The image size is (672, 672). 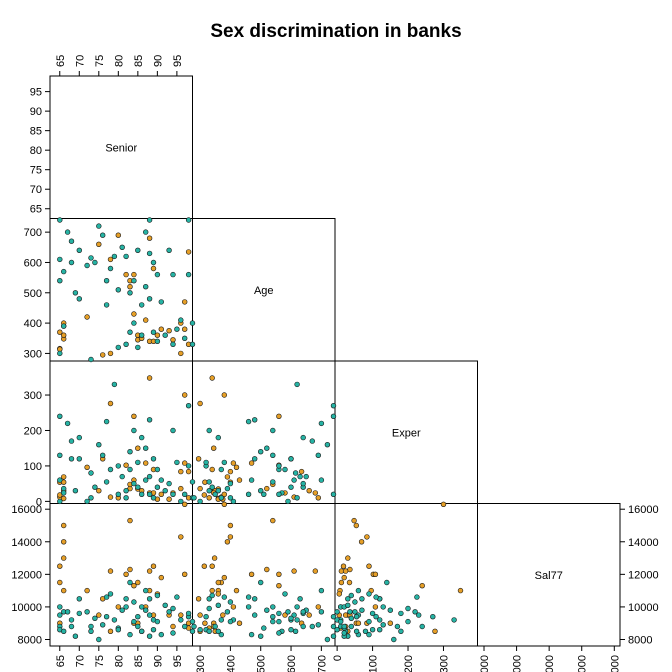 I want to click on tick-label-bottom-senior: 80, so click(x=119, y=661).